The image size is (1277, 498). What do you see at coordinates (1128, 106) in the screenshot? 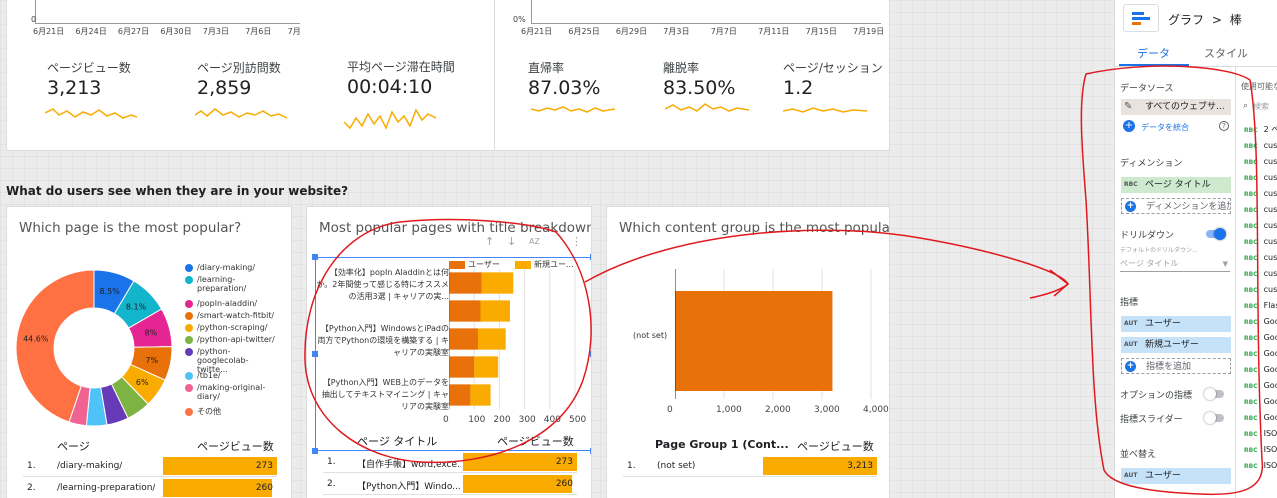
I see `edit-pencil-icon: ✎` at bounding box center [1128, 106].